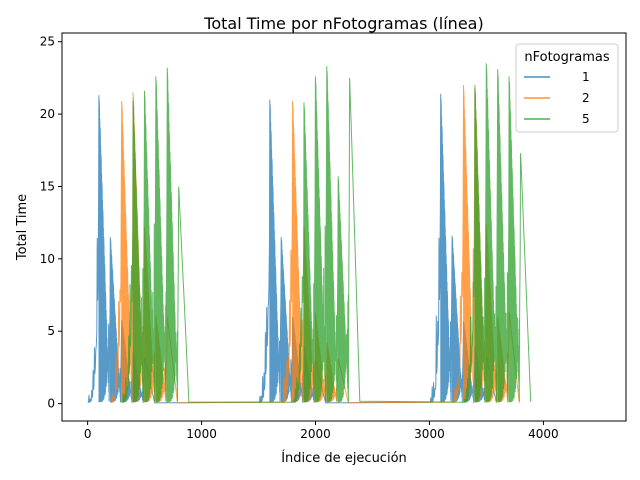 This screenshot has width=640, height=480. Describe the element at coordinates (586, 98) in the screenshot. I see `legend-label: 2` at that location.